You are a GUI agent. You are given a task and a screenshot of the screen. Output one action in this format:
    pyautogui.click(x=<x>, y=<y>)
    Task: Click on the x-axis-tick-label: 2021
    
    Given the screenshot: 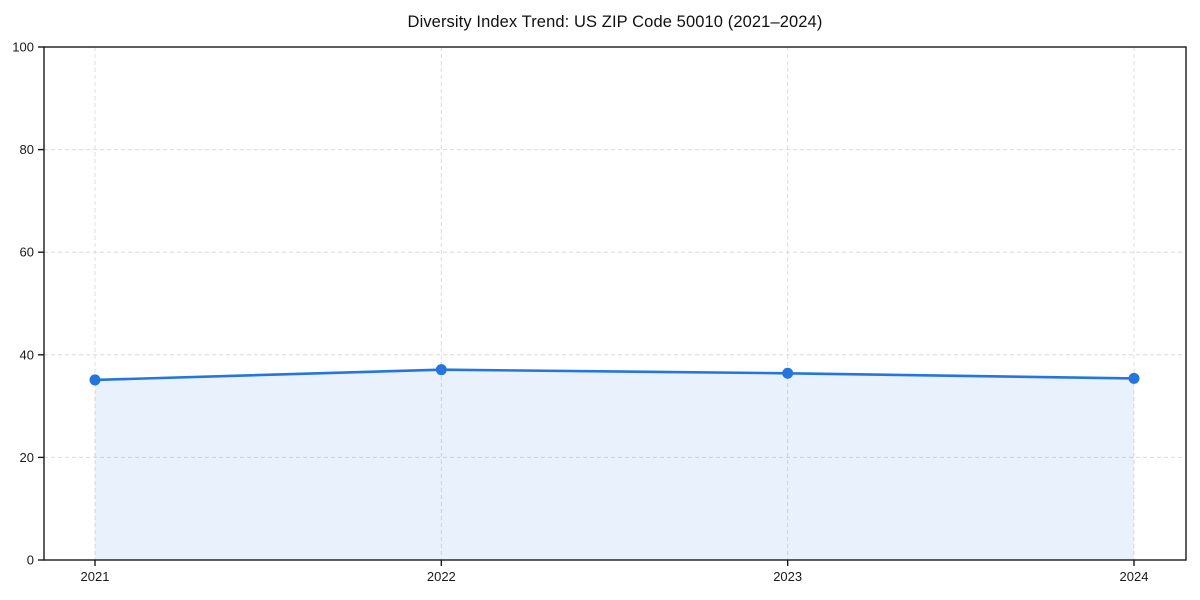 What is the action you would take?
    pyautogui.click(x=95, y=576)
    